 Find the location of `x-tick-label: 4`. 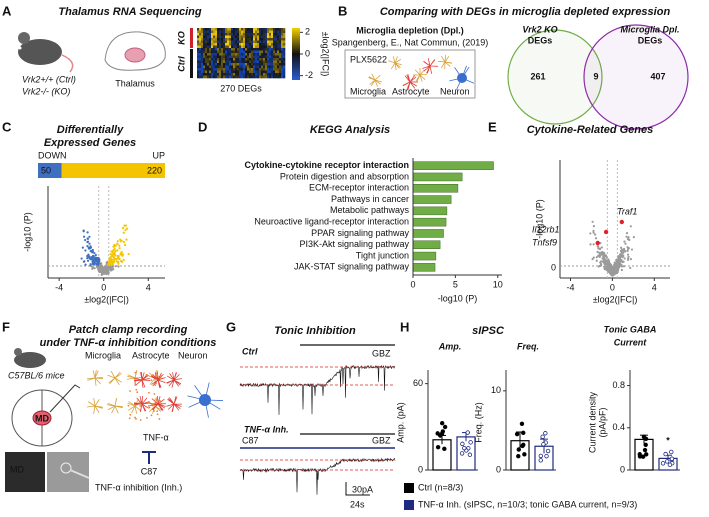

x-tick-label: 4 is located at coordinates (148, 287).